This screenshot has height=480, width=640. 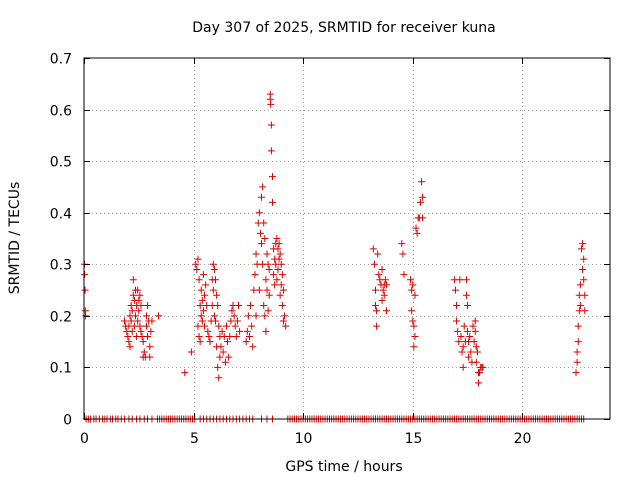 What do you see at coordinates (61, 215) in the screenshot?
I see `y-tick-label: 0.4` at bounding box center [61, 215].